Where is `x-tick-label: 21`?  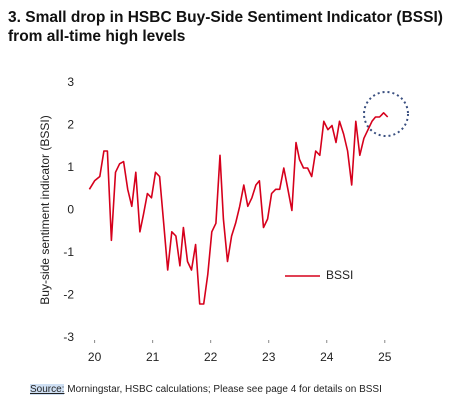
x-tick-label: 21 is located at coordinates (153, 357).